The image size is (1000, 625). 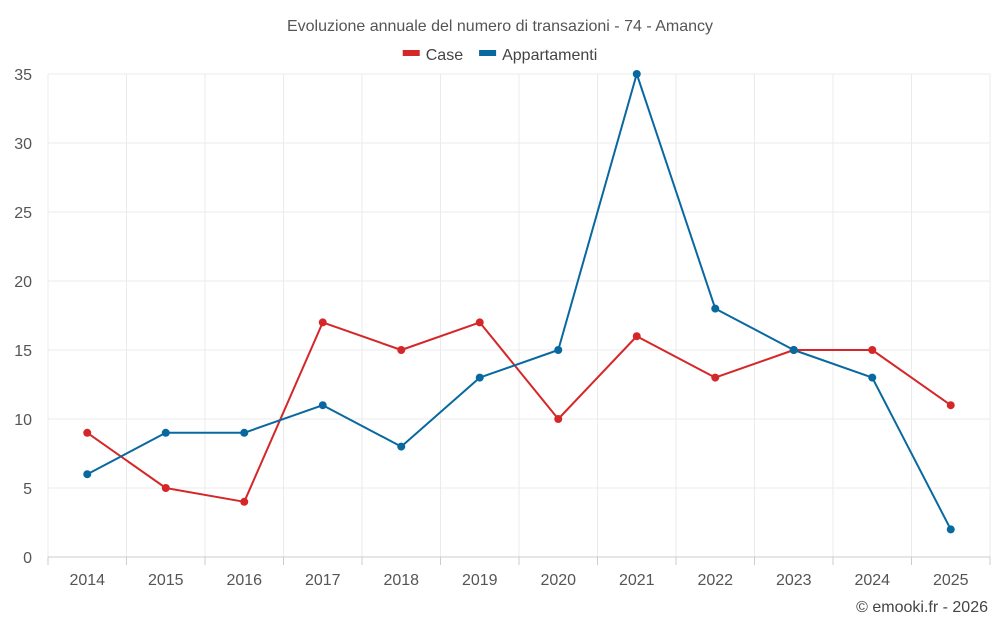 What do you see at coordinates (872, 580) in the screenshot?
I see `x-tick-label: 2024` at bounding box center [872, 580].